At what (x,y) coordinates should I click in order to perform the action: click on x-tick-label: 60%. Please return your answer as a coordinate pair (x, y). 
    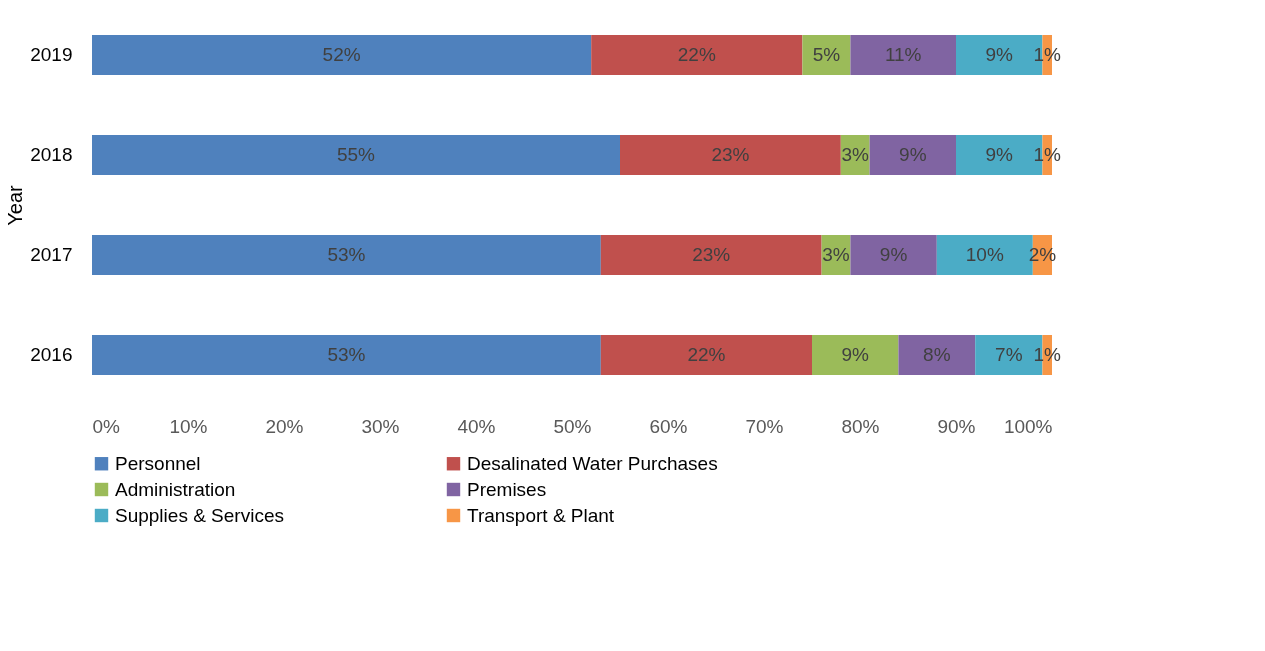
    Looking at the image, I should click on (668, 426).